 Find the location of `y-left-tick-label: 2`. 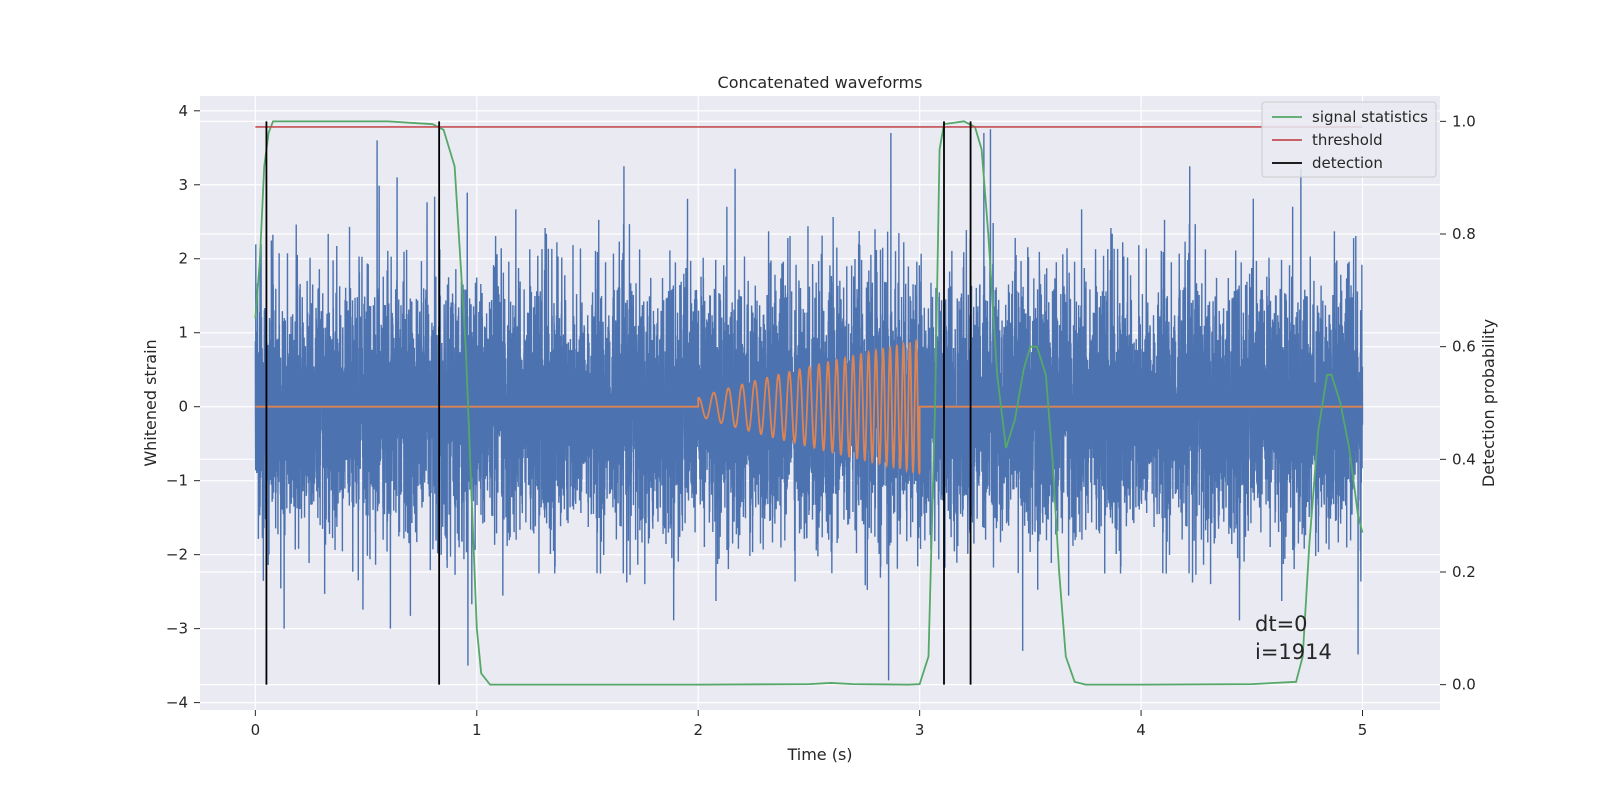

y-left-tick-label: 2 is located at coordinates (183, 259).